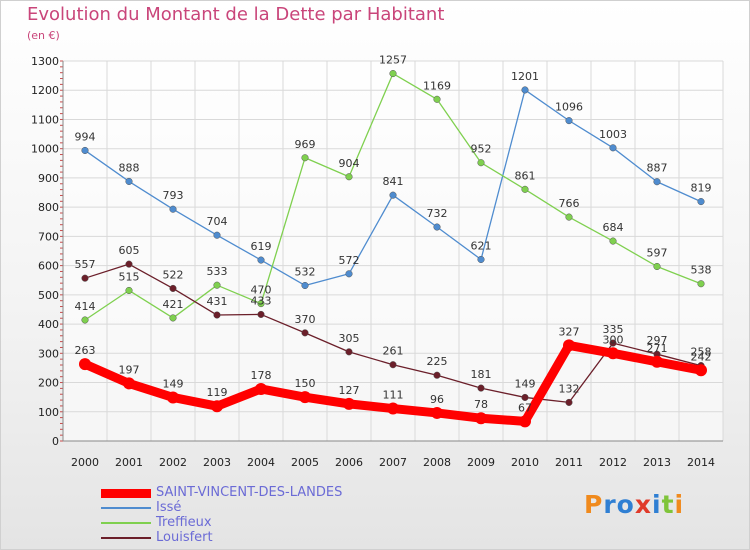 This screenshot has height=550, width=750. What do you see at coordinates (48, 236) in the screenshot?
I see `y-tick-label: 700` at bounding box center [48, 236].